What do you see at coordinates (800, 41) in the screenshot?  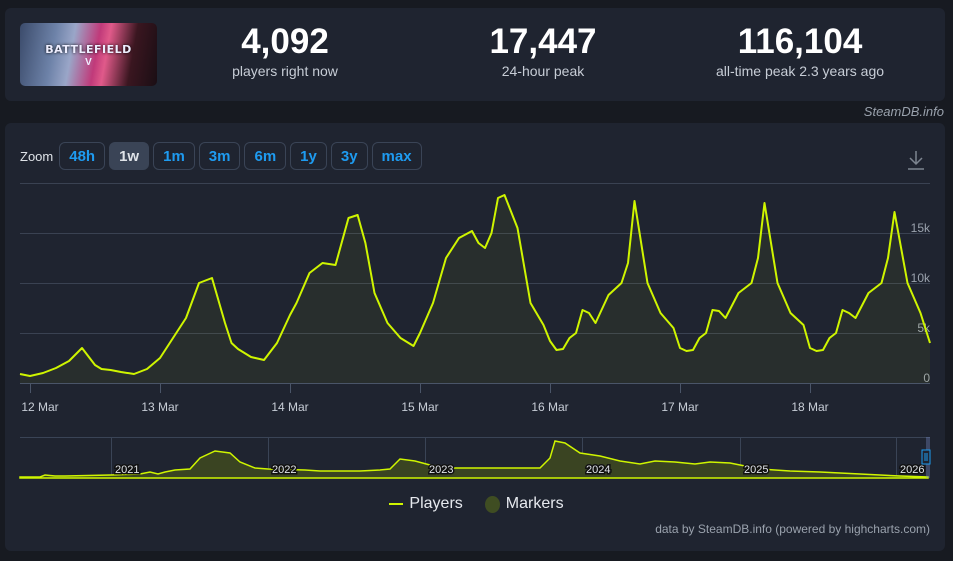 I see `stat-value: 116,104` at bounding box center [800, 41].